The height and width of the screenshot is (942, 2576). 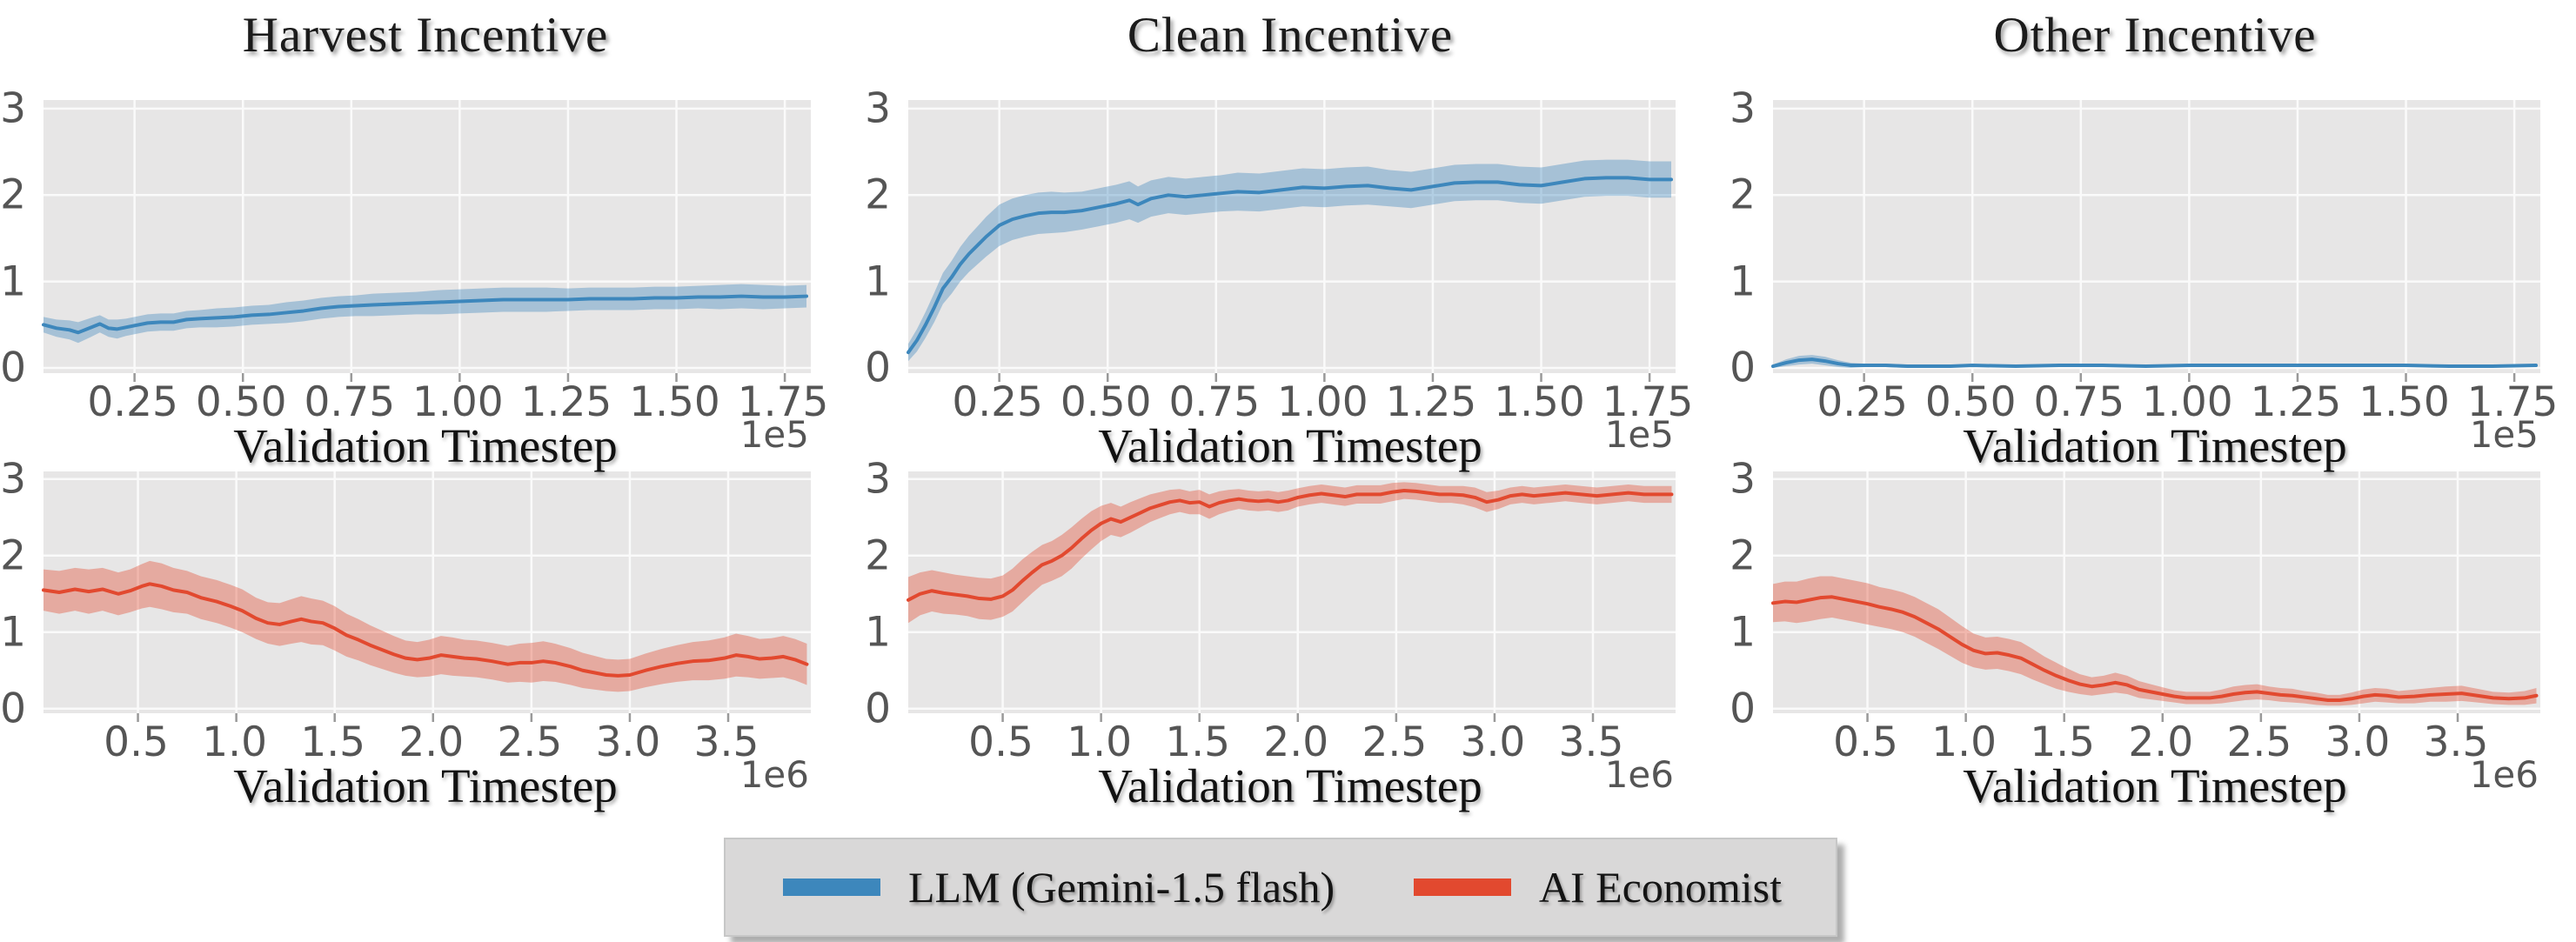 I want to click on subplot-other-economist, so click(x=2155, y=597).